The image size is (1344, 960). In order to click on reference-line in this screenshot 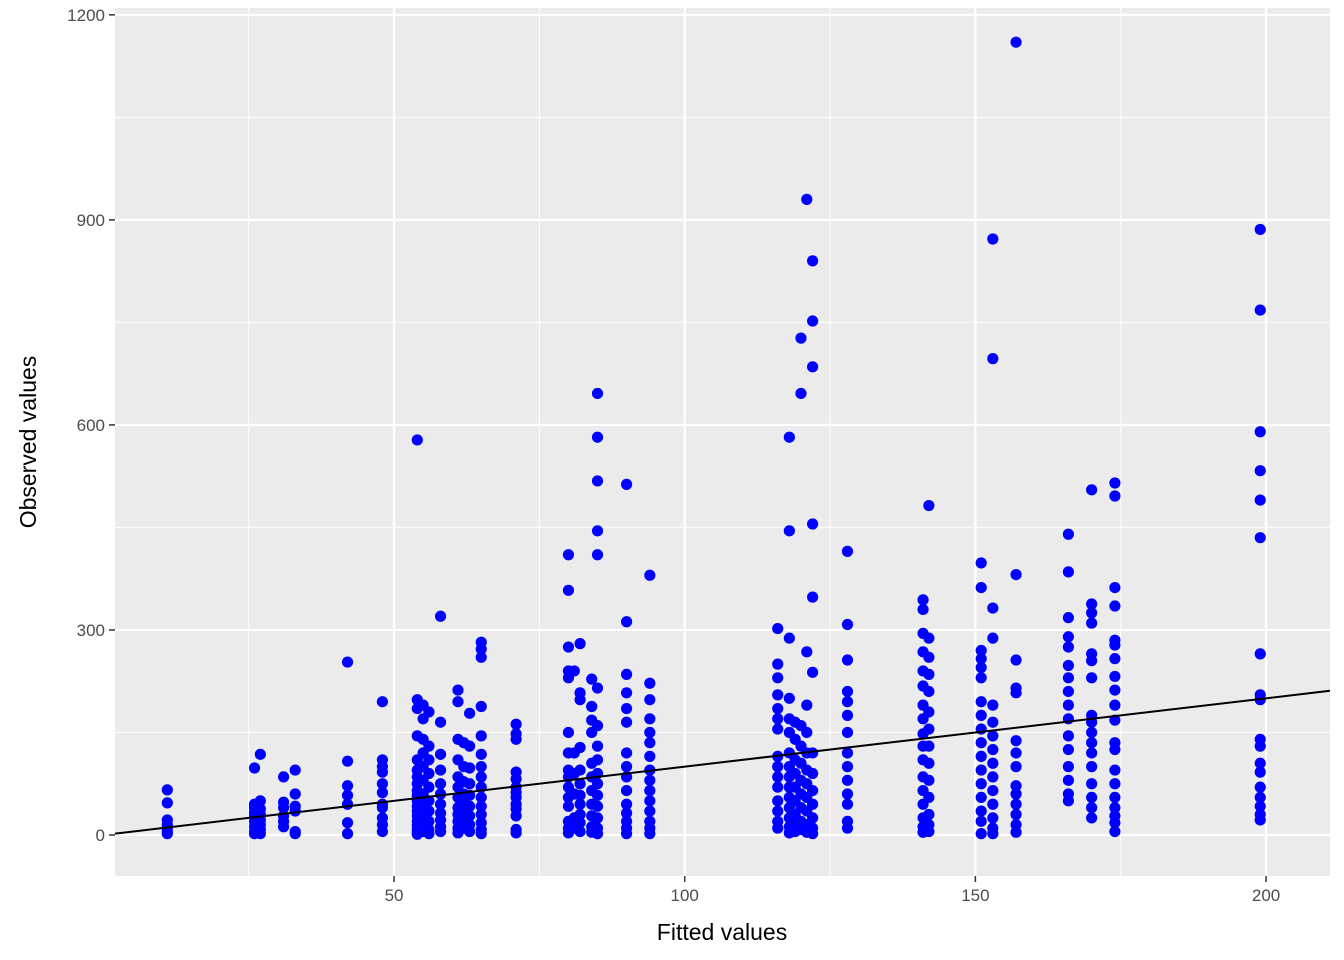, I will do `click(722, 762)`.